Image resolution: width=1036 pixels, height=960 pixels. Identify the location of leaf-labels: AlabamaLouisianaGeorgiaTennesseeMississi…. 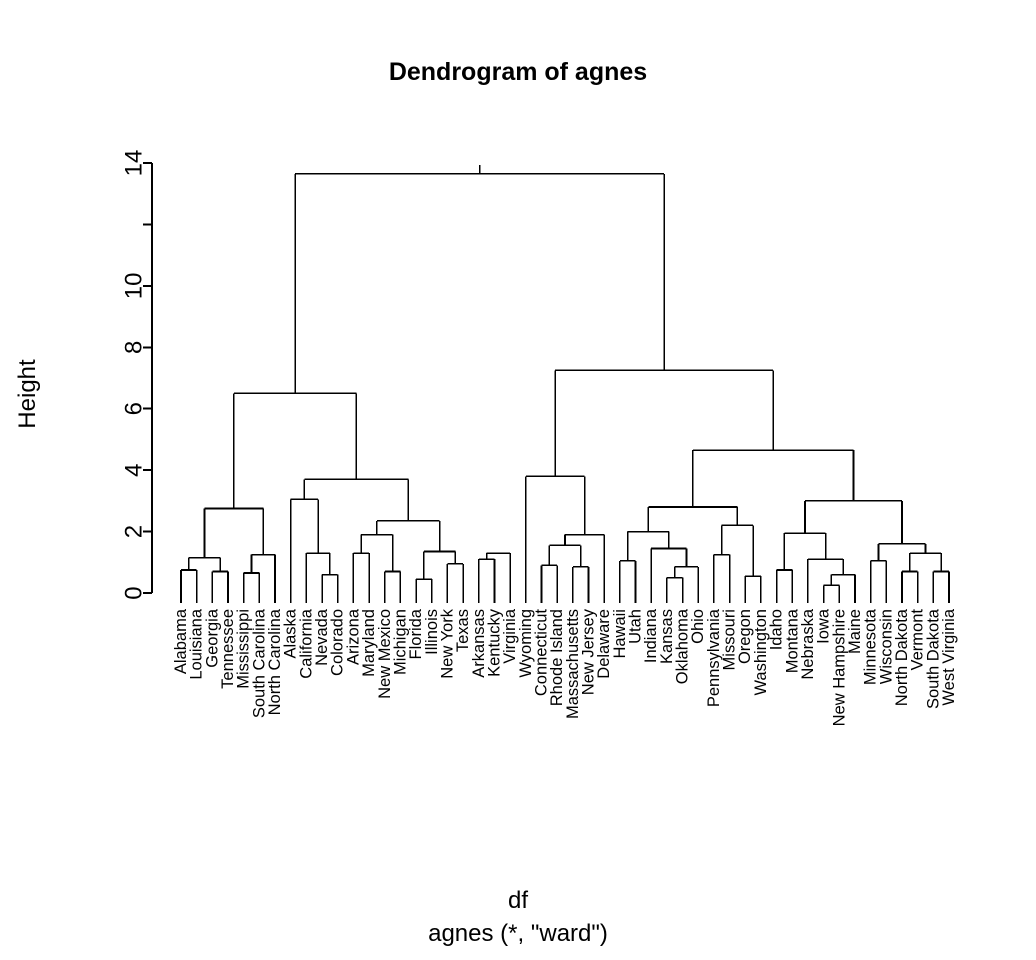
(565, 667).